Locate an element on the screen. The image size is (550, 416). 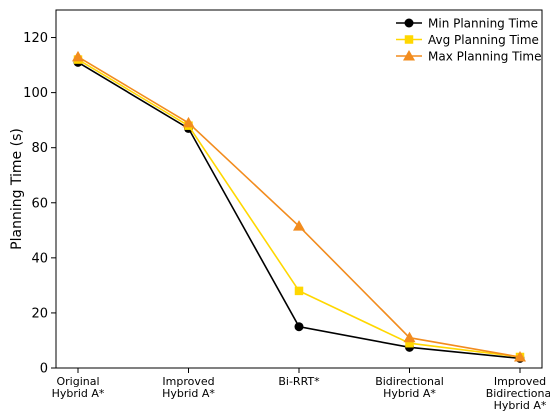
x-tick-label: Bi-RRT* is located at coordinates (299, 381).